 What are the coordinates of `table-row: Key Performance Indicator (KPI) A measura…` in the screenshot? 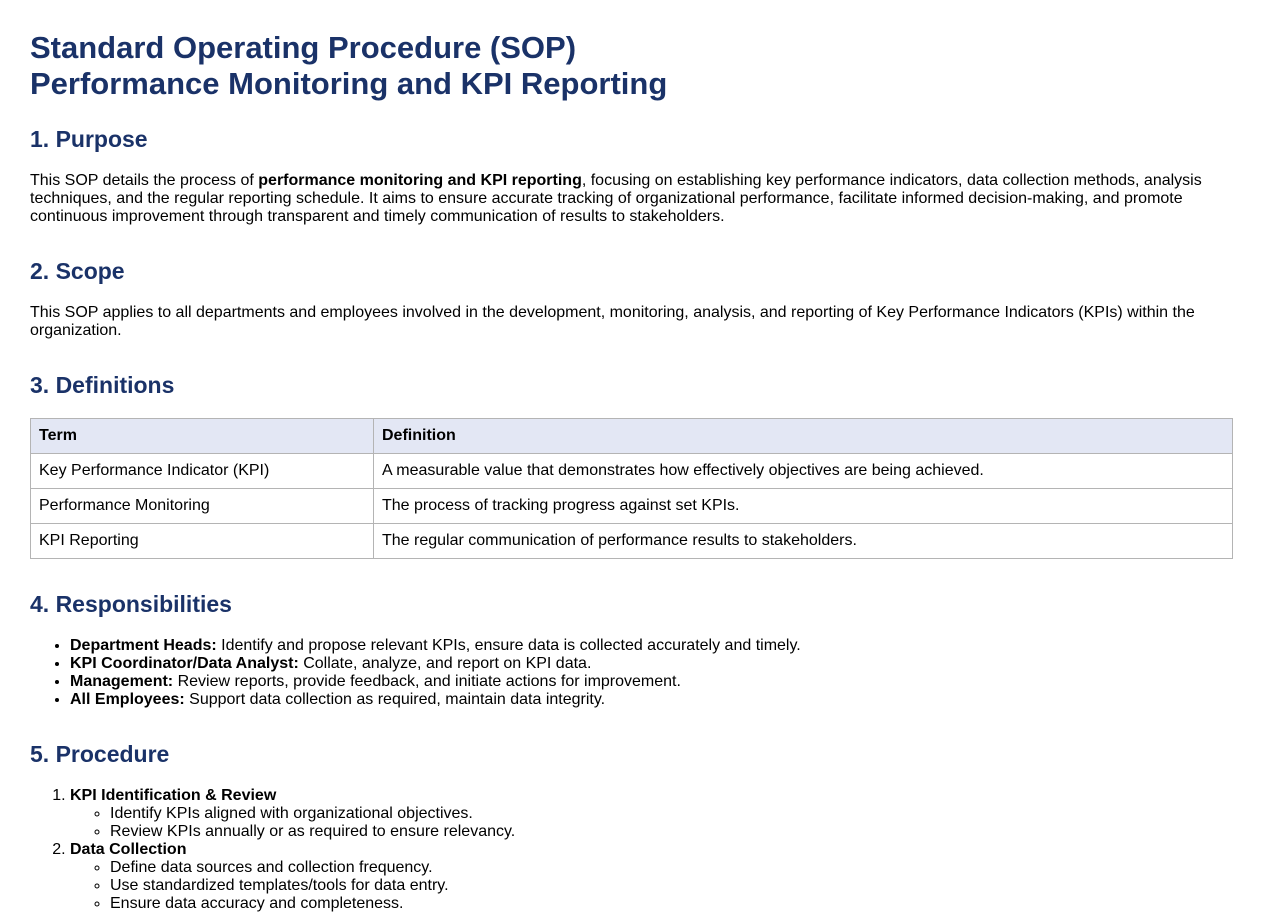 It's located at (631, 471).